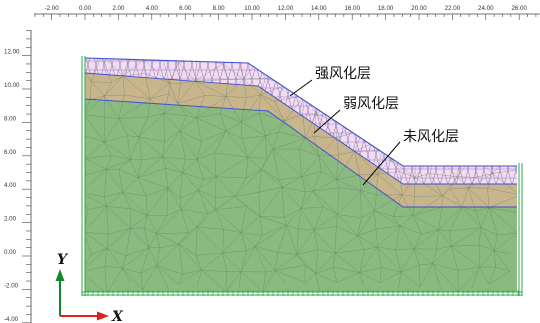 The height and width of the screenshot is (323, 540). Describe the element at coordinates (12, 85) in the screenshot. I see `left-tick-label: 10.00` at that location.